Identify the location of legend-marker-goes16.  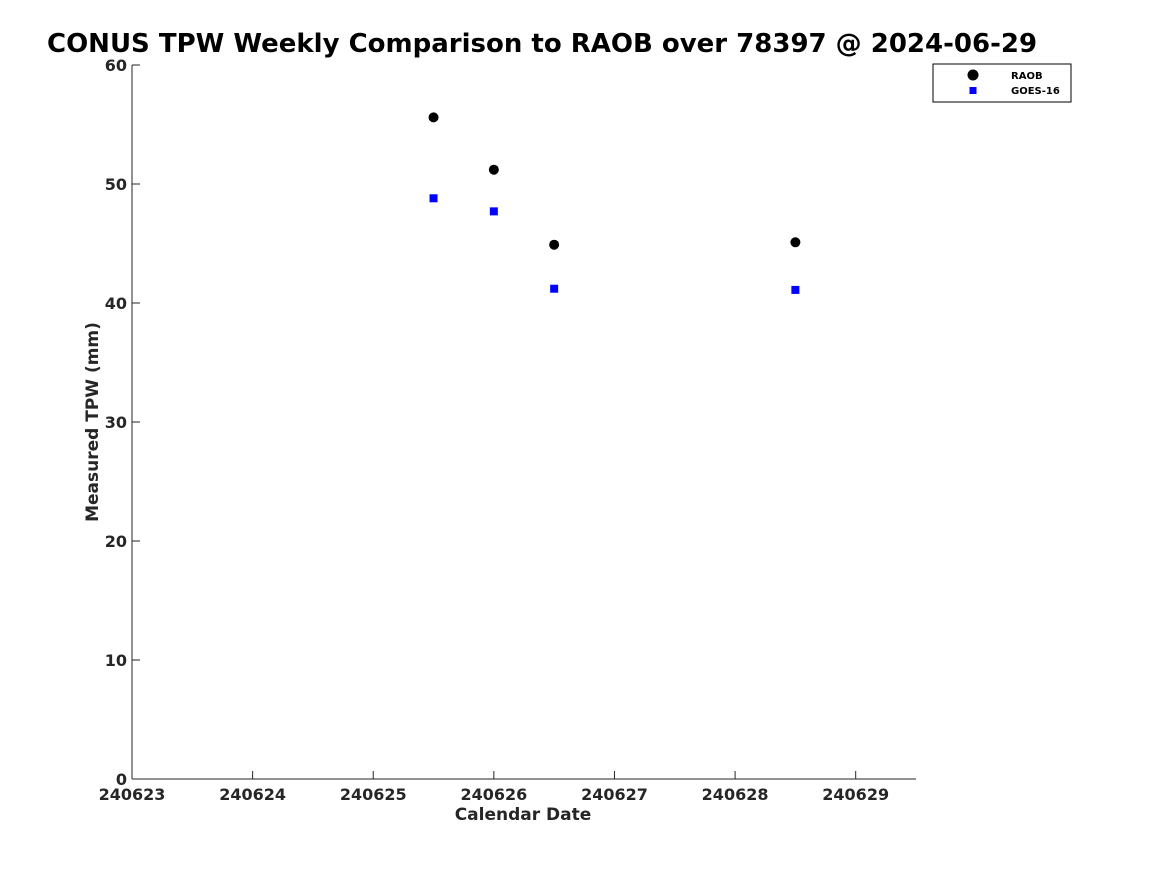
(973, 90).